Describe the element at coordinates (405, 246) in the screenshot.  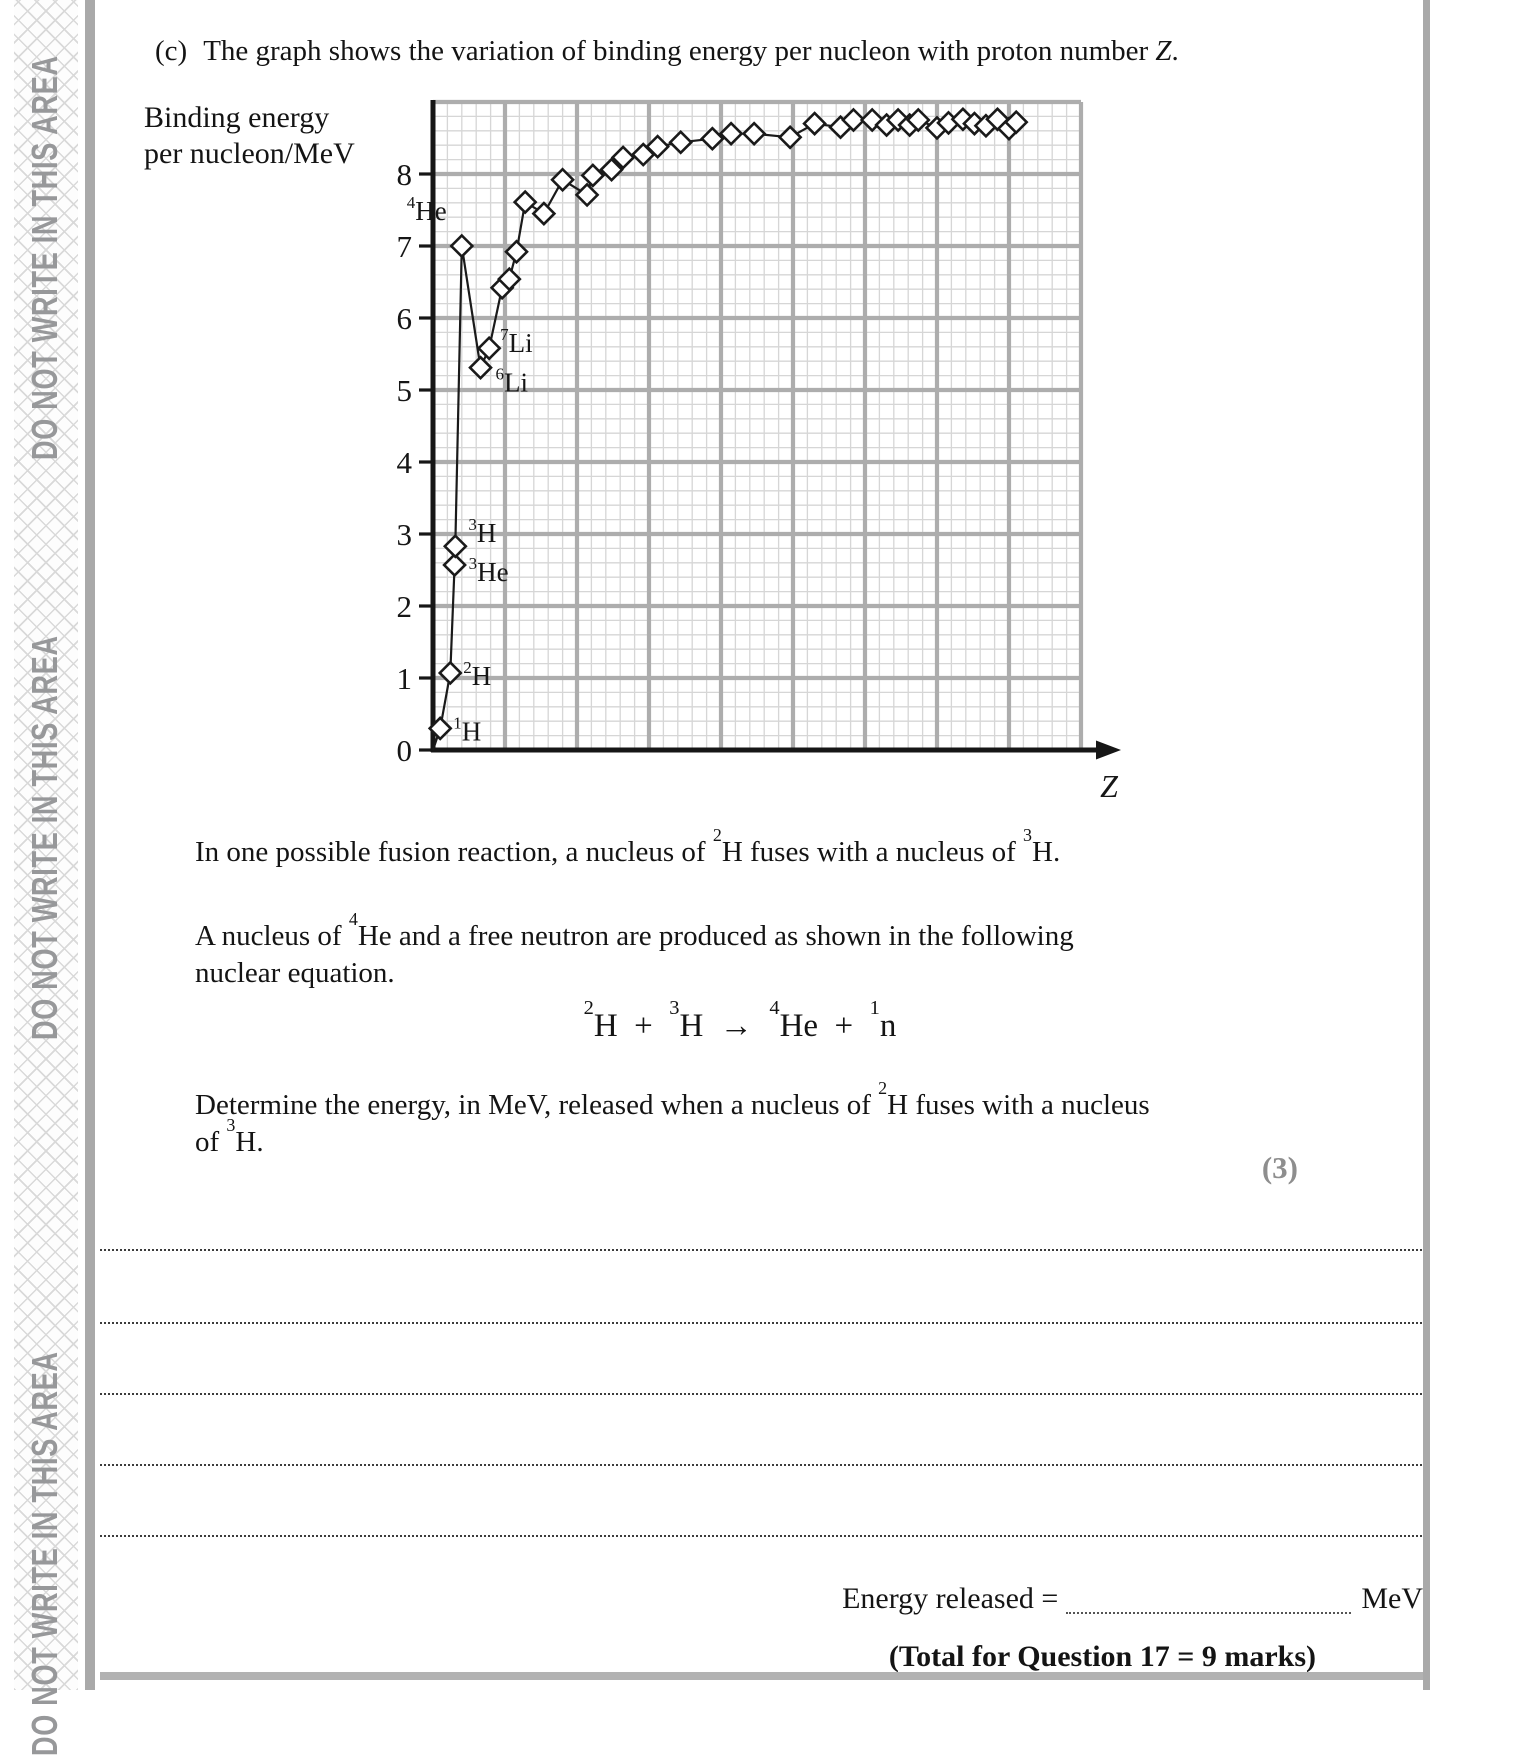
I see `svg-text: 7` at that location.